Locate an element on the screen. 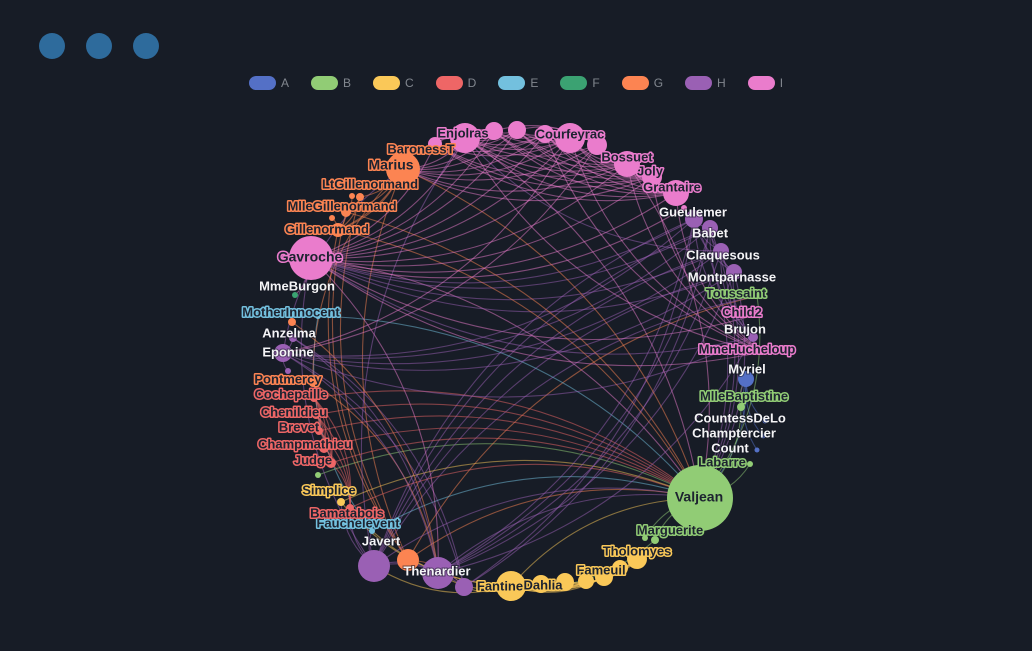 The image size is (1032, 651). graph-node-gavroche is located at coordinates (311, 258).